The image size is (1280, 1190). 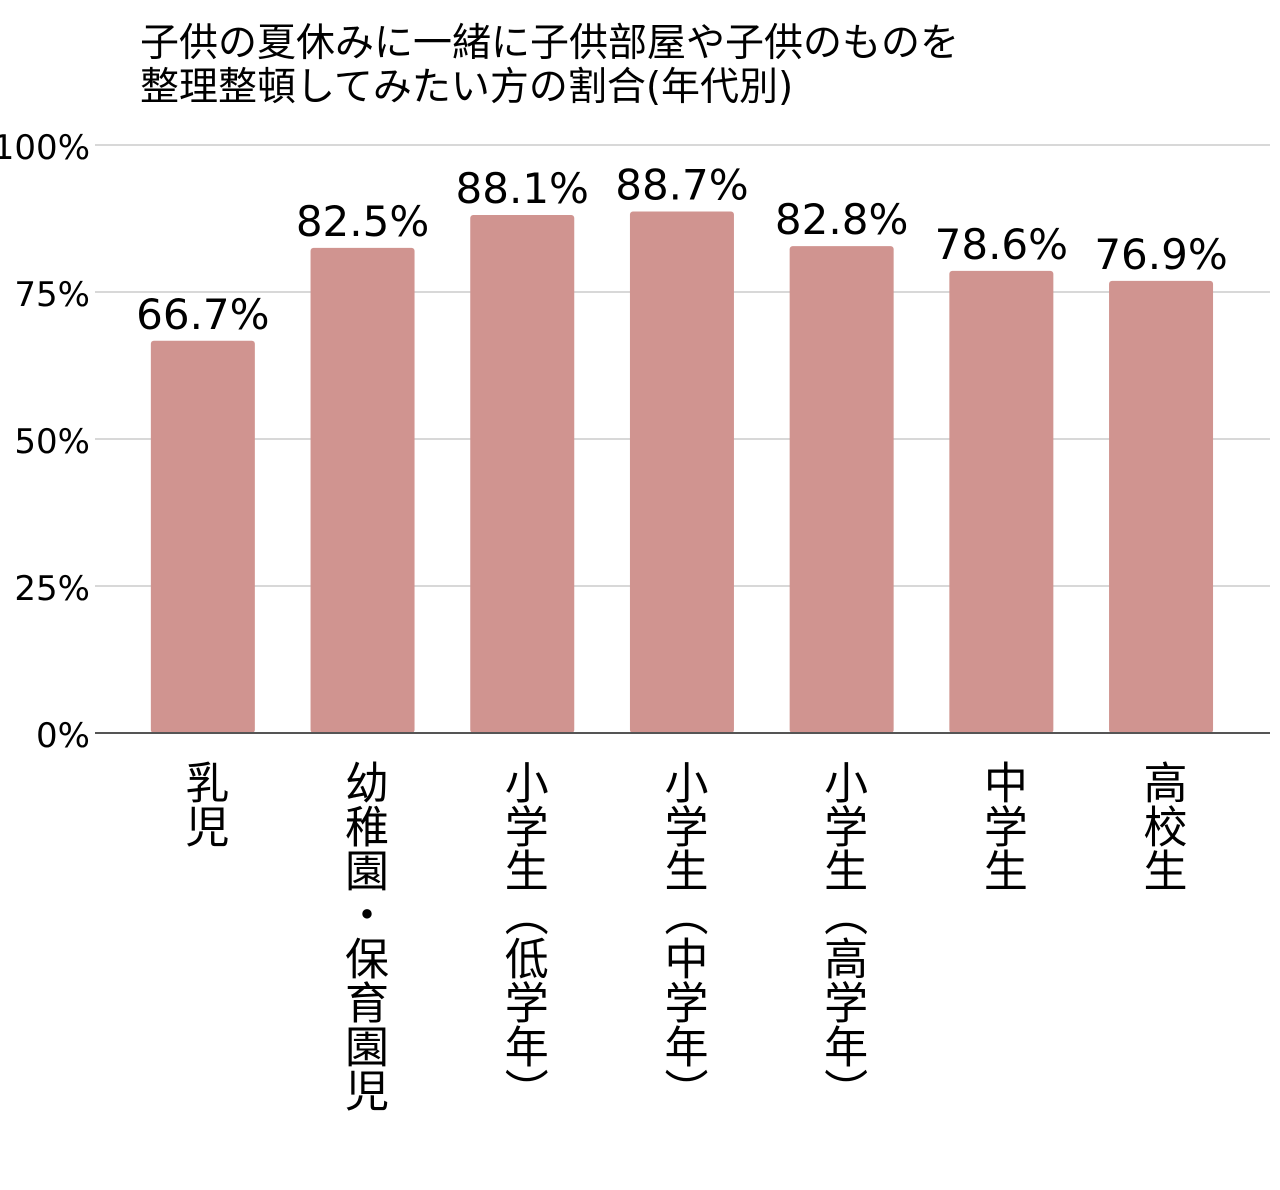 I want to click on x-tick-label: 小学生（高学年）, so click(x=841, y=936).